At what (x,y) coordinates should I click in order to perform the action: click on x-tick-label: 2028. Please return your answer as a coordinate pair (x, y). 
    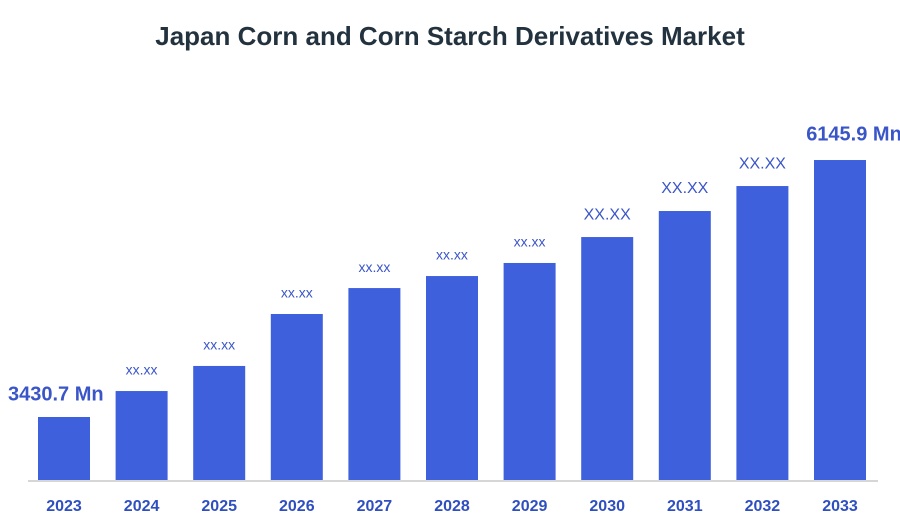
    Looking at the image, I should click on (452, 506).